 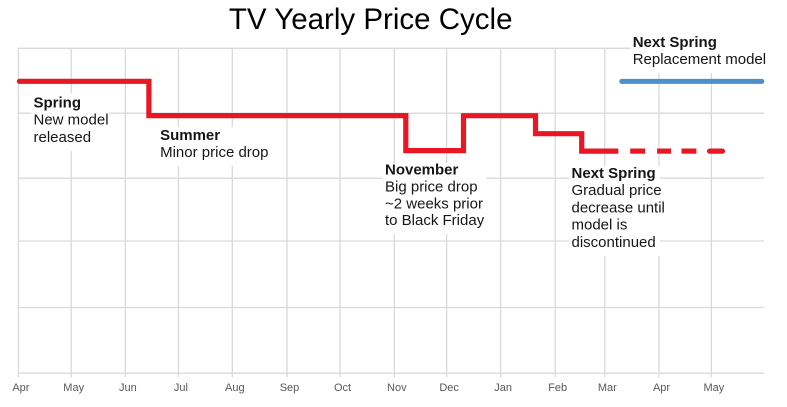 I want to click on svg-text: Feb, so click(x=557, y=388).